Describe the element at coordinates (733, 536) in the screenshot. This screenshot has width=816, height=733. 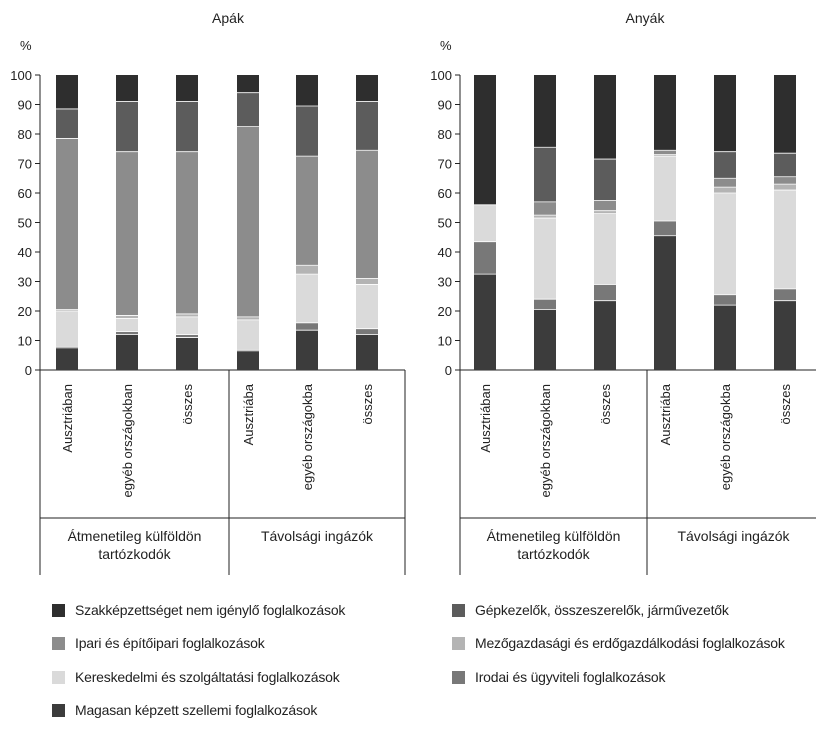
I see `group-label: Távolsági ingázók` at that location.